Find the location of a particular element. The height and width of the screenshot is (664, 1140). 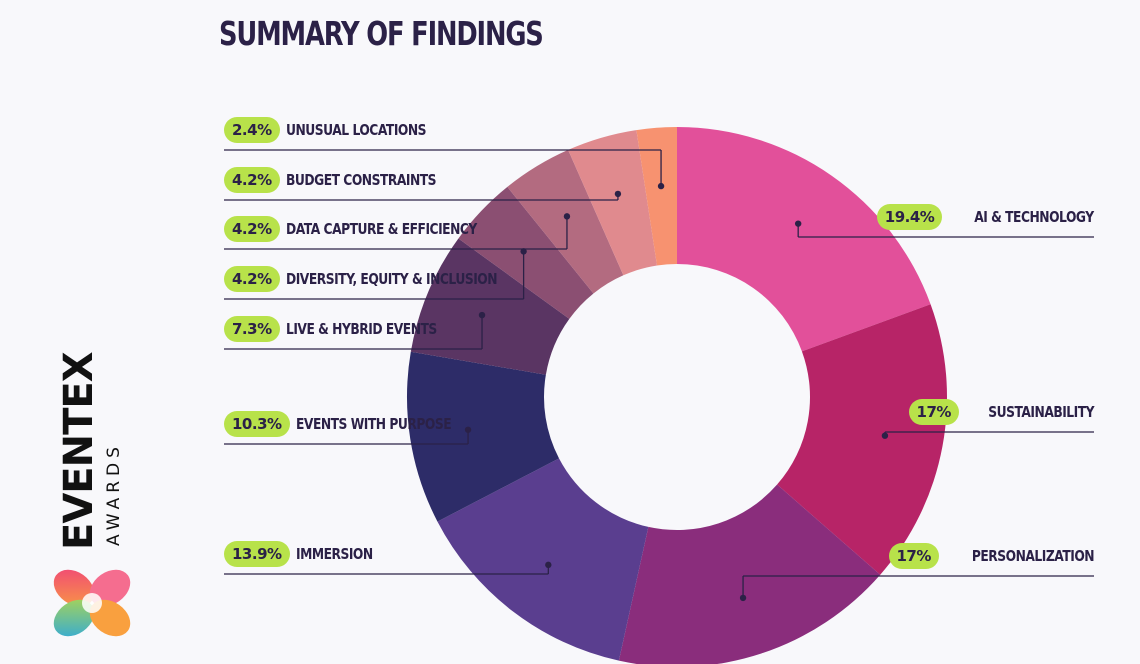

category-label: DATA CAPTURE & EFFICIENCY is located at coordinates (381, 229).